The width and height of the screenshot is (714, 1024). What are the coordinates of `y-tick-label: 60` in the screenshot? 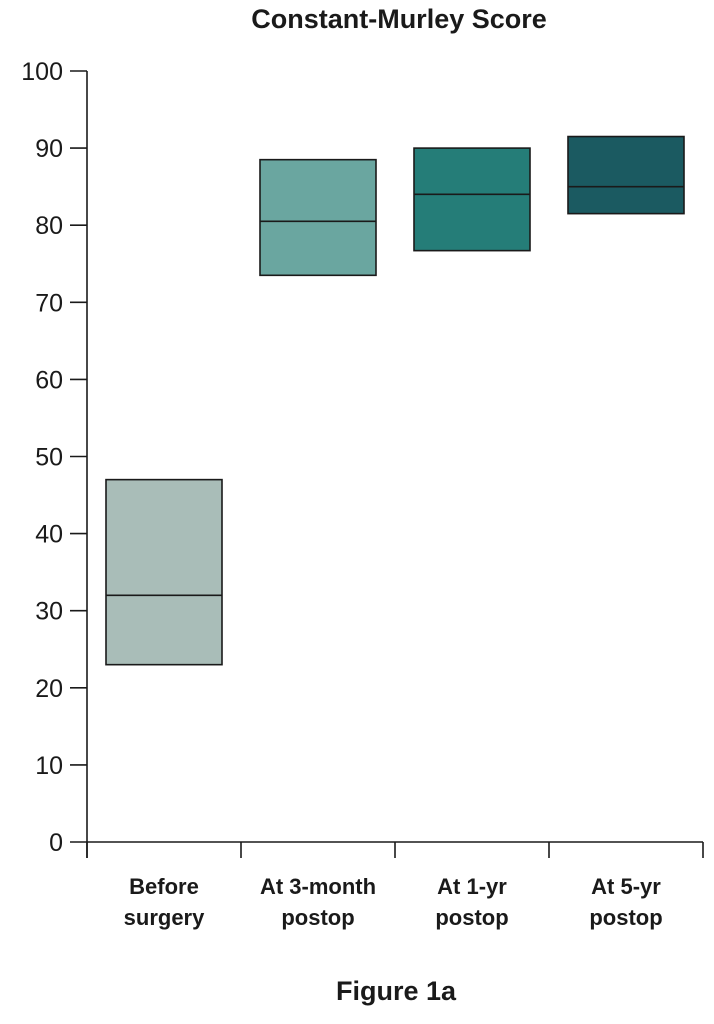 It's located at (49, 380).